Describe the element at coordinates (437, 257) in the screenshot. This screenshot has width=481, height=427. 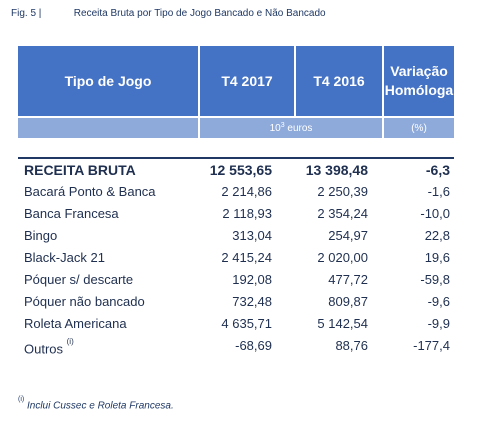
I see `row-variation: 19,6` at that location.